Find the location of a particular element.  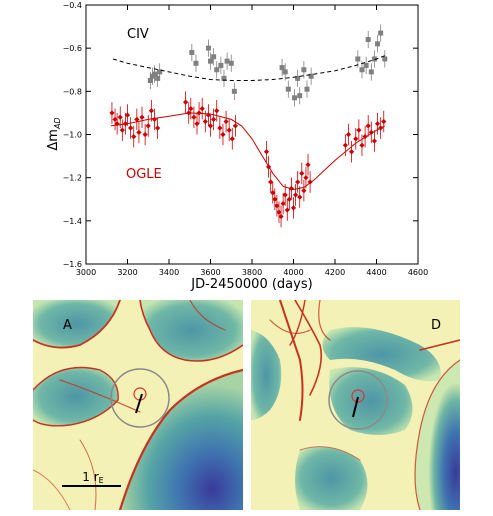

x-tick-label: 3000 is located at coordinates (86, 272).